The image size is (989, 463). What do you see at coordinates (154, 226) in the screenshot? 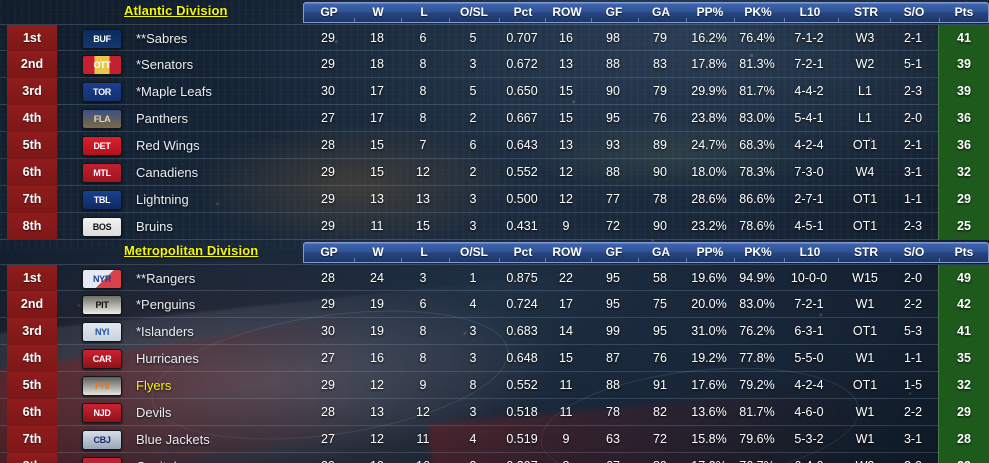
I see `team-name: Bruins` at bounding box center [154, 226].